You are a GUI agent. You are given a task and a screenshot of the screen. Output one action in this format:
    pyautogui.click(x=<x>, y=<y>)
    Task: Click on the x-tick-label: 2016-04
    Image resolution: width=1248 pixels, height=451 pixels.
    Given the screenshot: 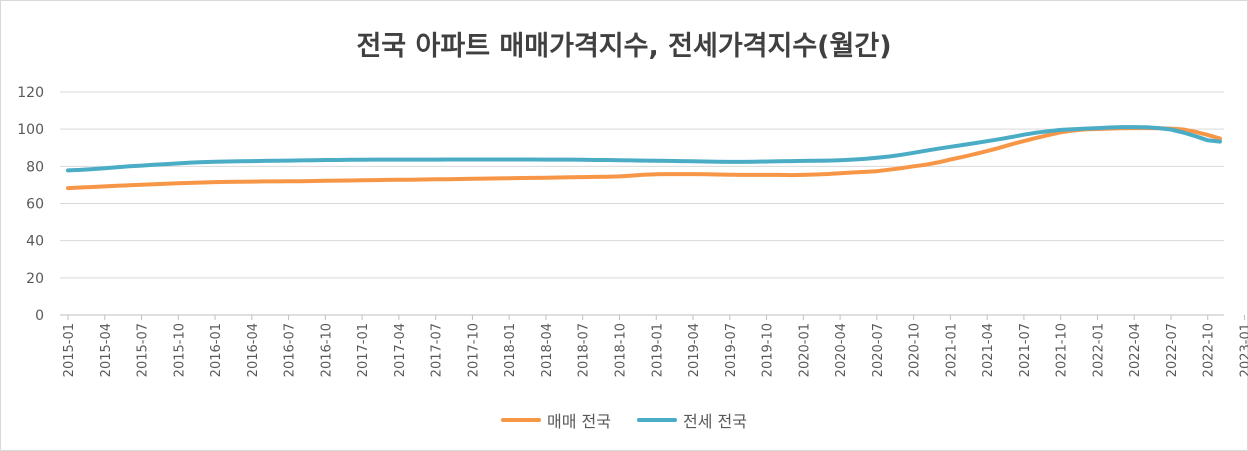 What is the action you would take?
    pyautogui.click(x=253, y=350)
    